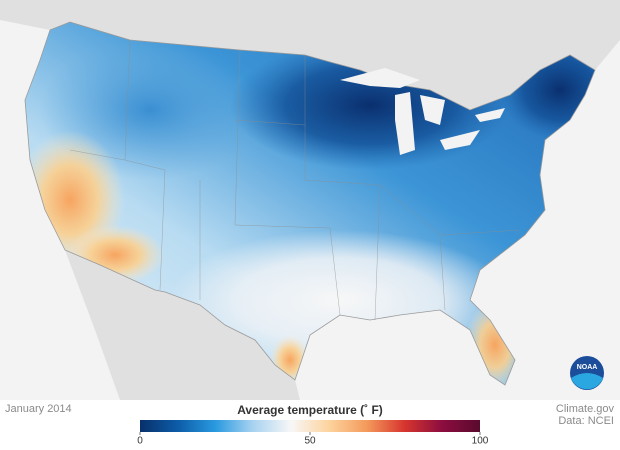 This screenshot has width=620, height=450. Describe the element at coordinates (586, 421) in the screenshot. I see `credit: Data: NCEI` at that location.